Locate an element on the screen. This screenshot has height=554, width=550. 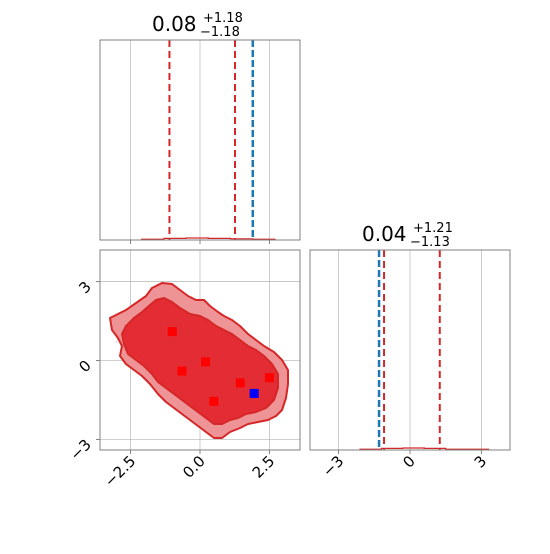
contour-inner-level is located at coordinates (200, 361).